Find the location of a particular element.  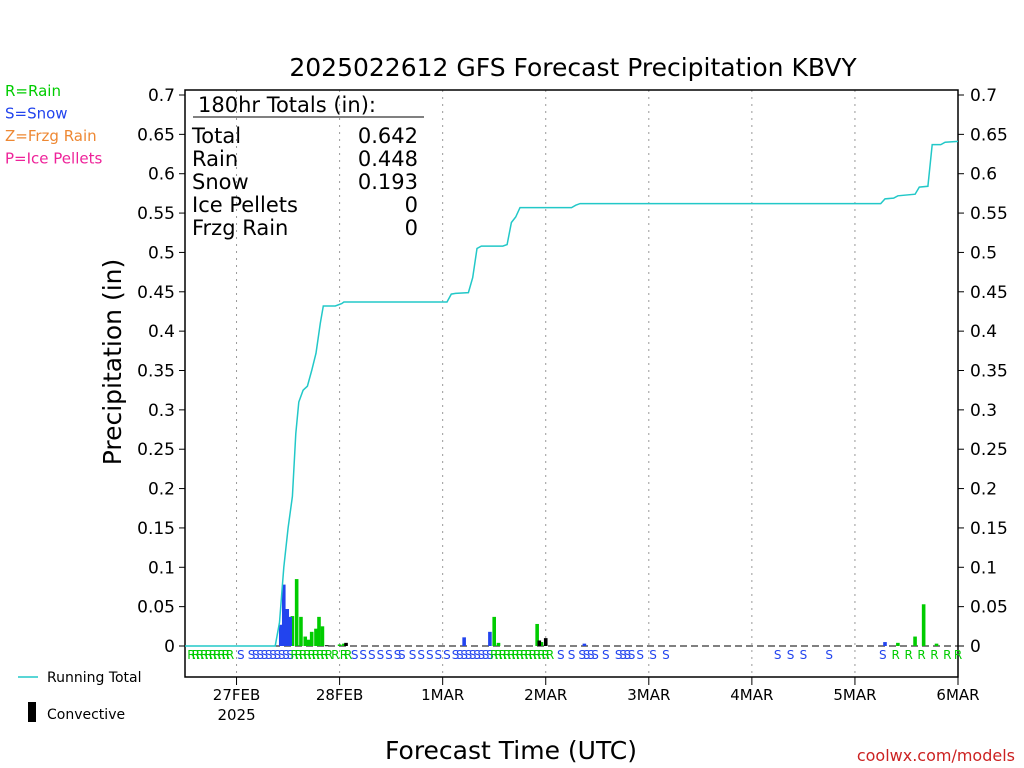

y-tick-label: 0.4 is located at coordinates (161, 332).